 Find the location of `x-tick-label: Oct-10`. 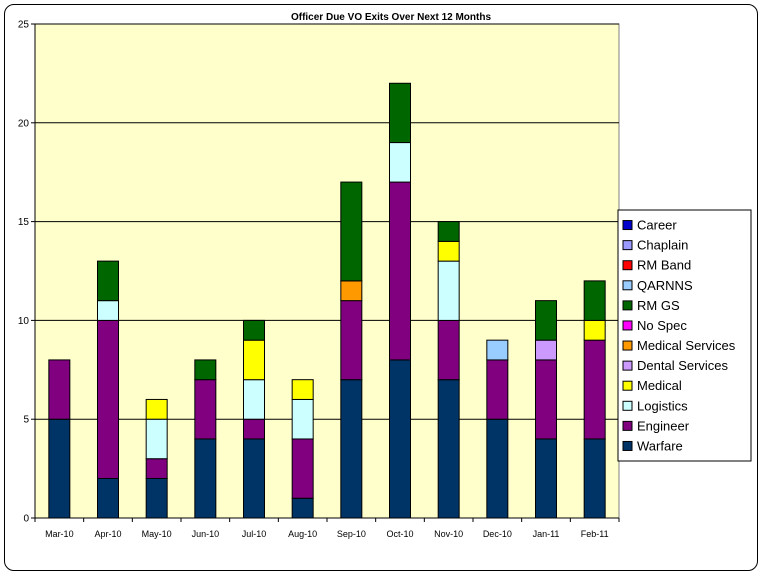

x-tick-label: Oct-10 is located at coordinates (399, 534).